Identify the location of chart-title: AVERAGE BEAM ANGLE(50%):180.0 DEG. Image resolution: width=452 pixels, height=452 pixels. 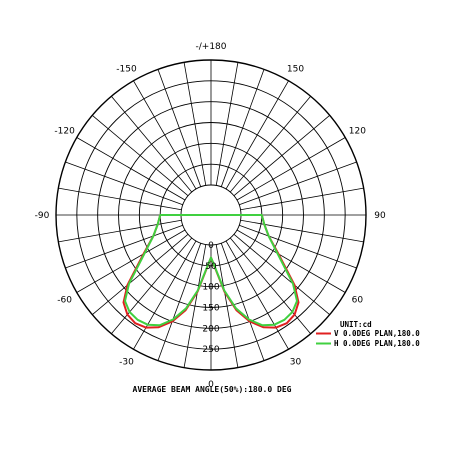
(212, 389).